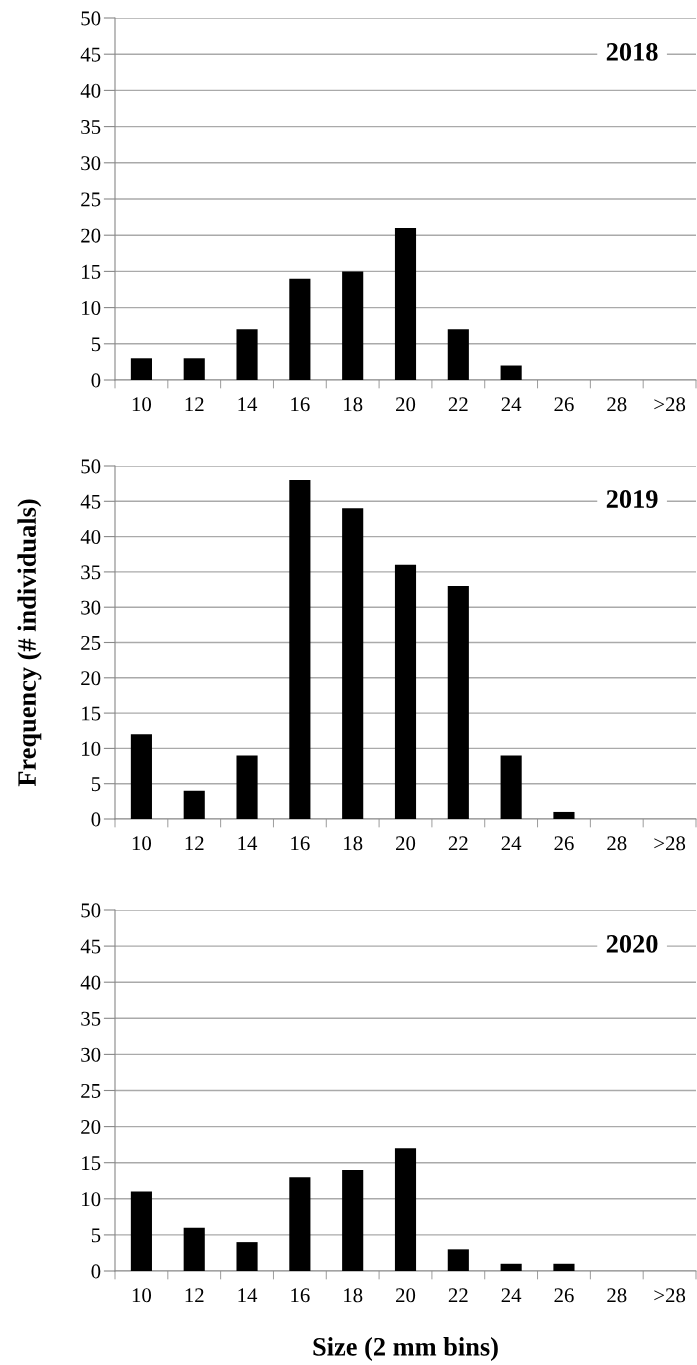 This screenshot has width=697, height=1365. What do you see at coordinates (405, 1349) in the screenshot?
I see `x-axis-title: Size (2 mm bins)` at bounding box center [405, 1349].